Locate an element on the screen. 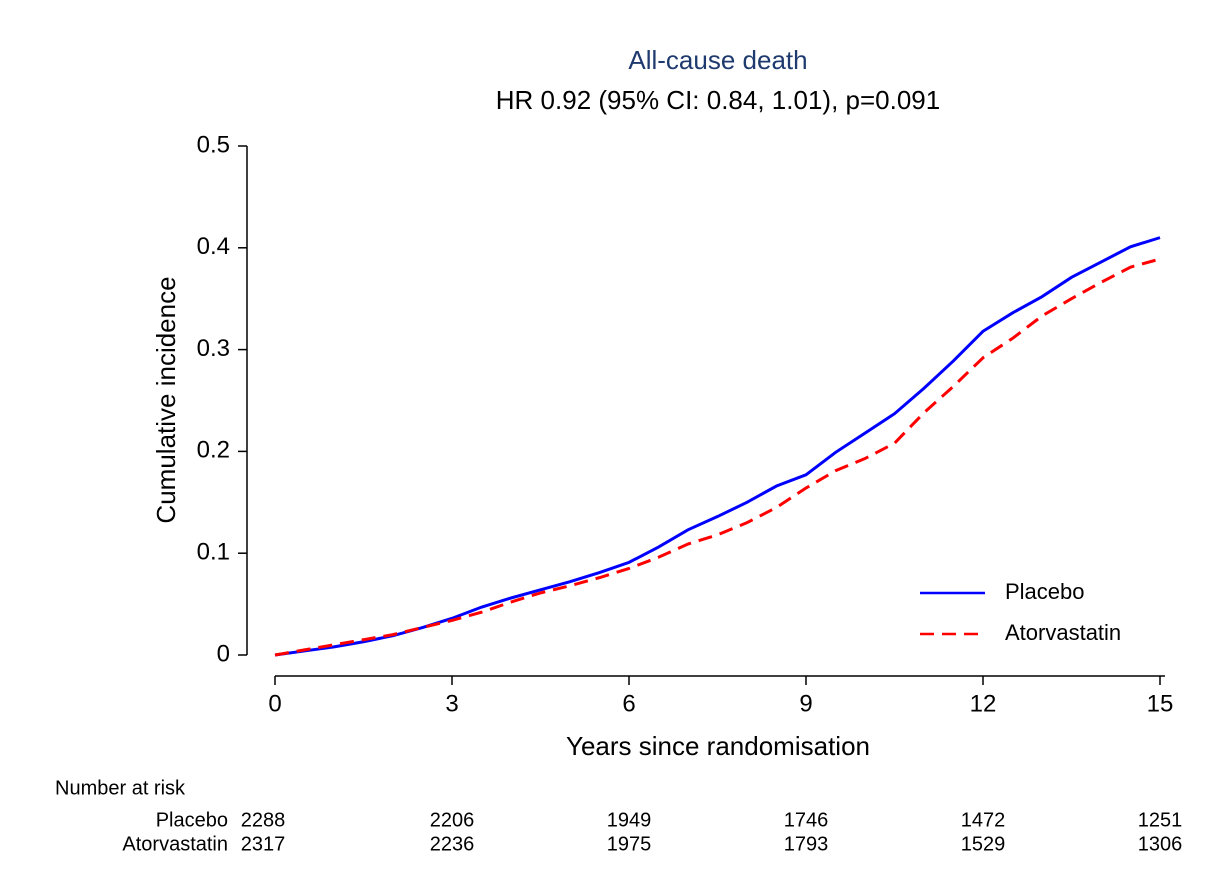 The height and width of the screenshot is (895, 1221). risk-value: 2288 is located at coordinates (263, 820).